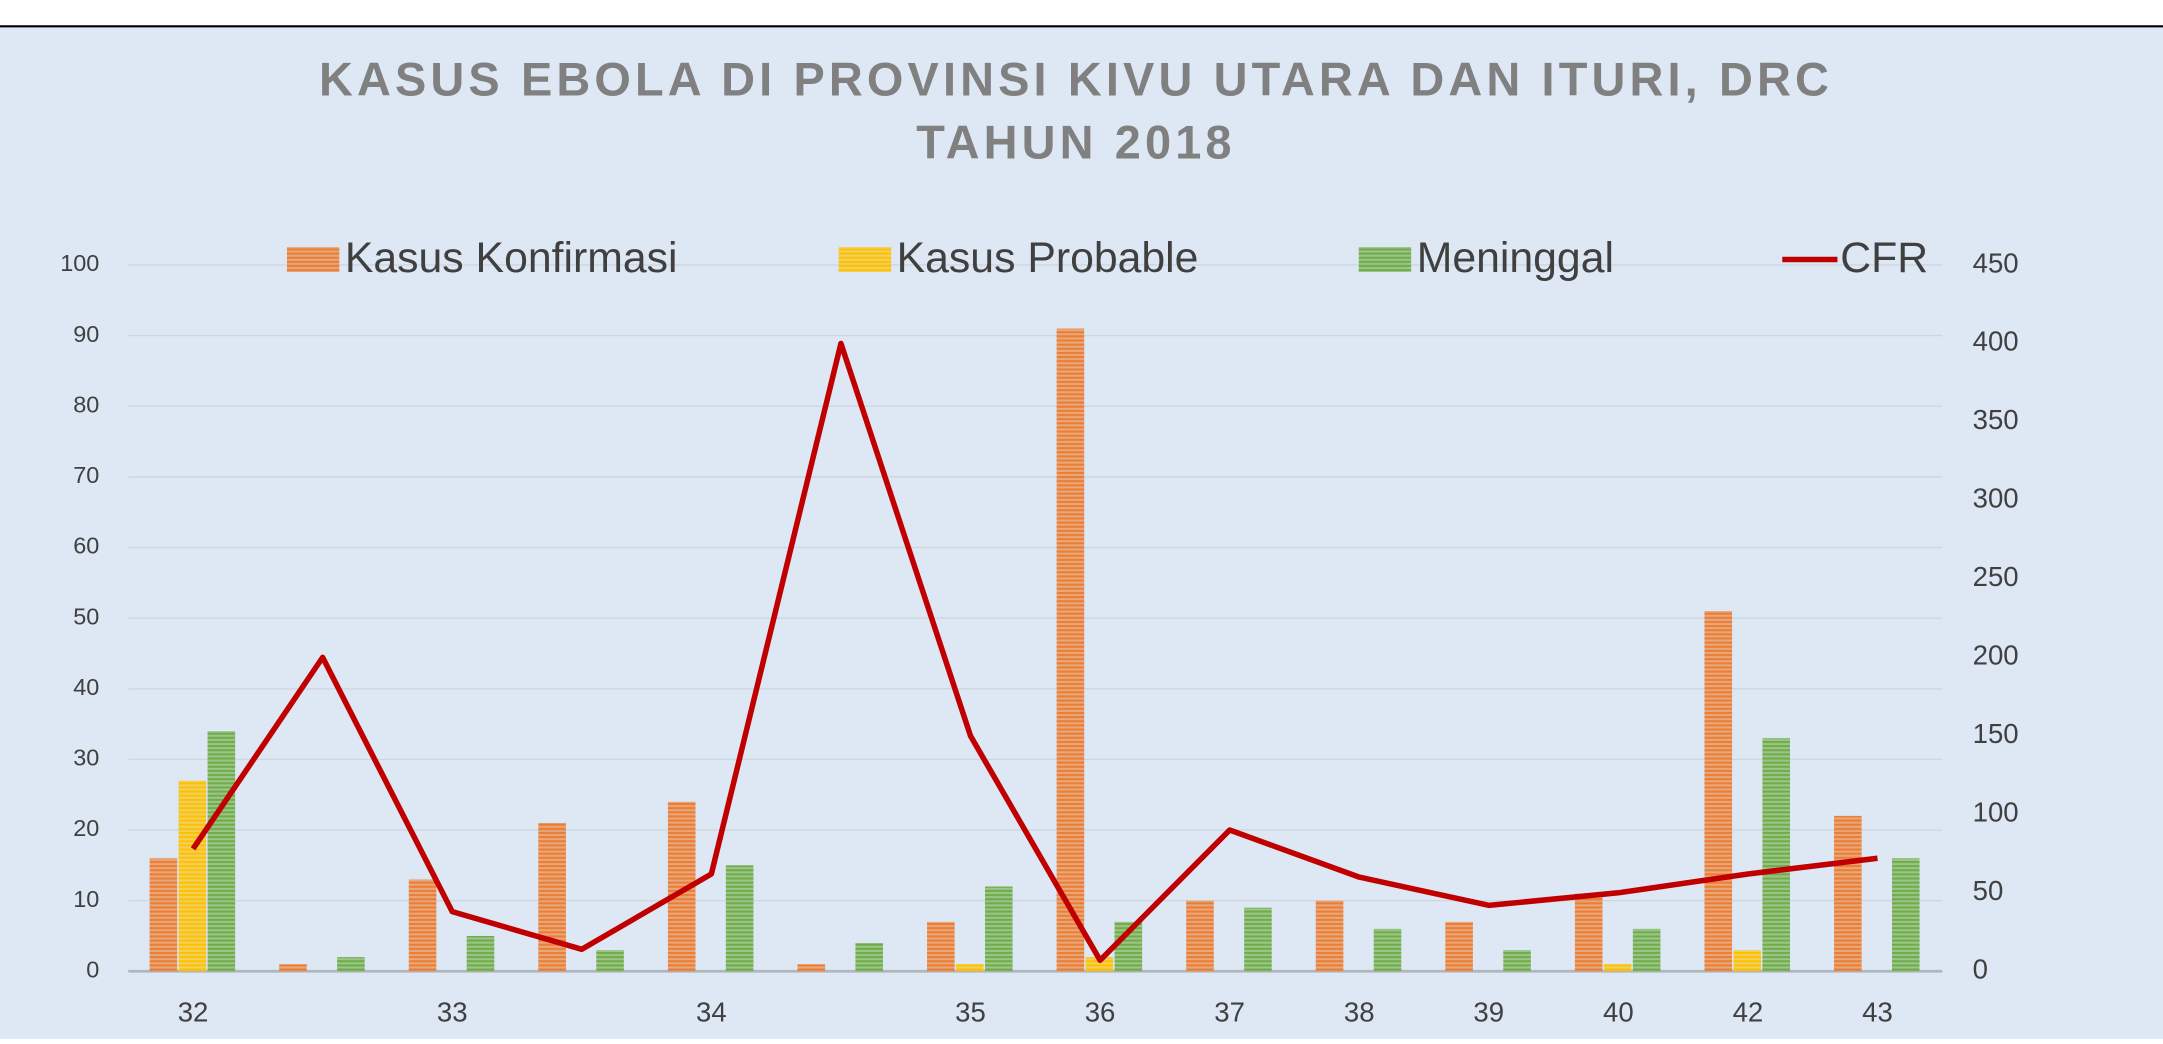  Describe the element at coordinates (1996, 655) in the screenshot. I see `y2-tick-label: 200` at that location.